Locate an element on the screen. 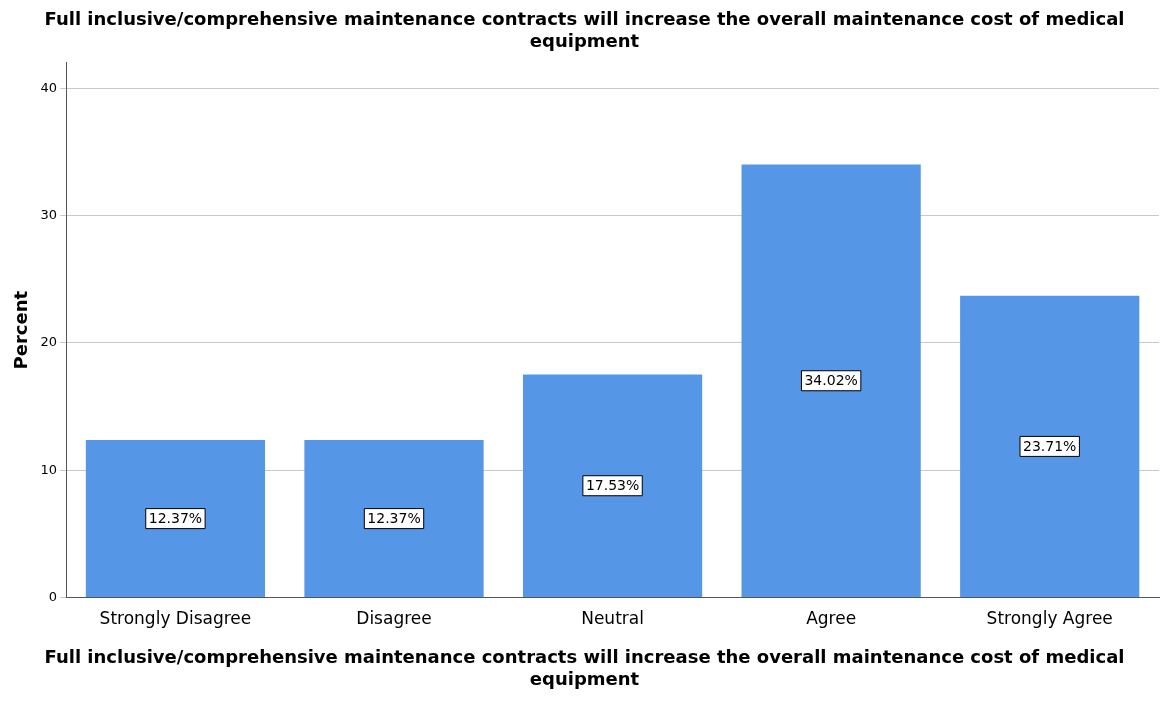  x-tick-label: Strongly Agree is located at coordinates (1049, 618).